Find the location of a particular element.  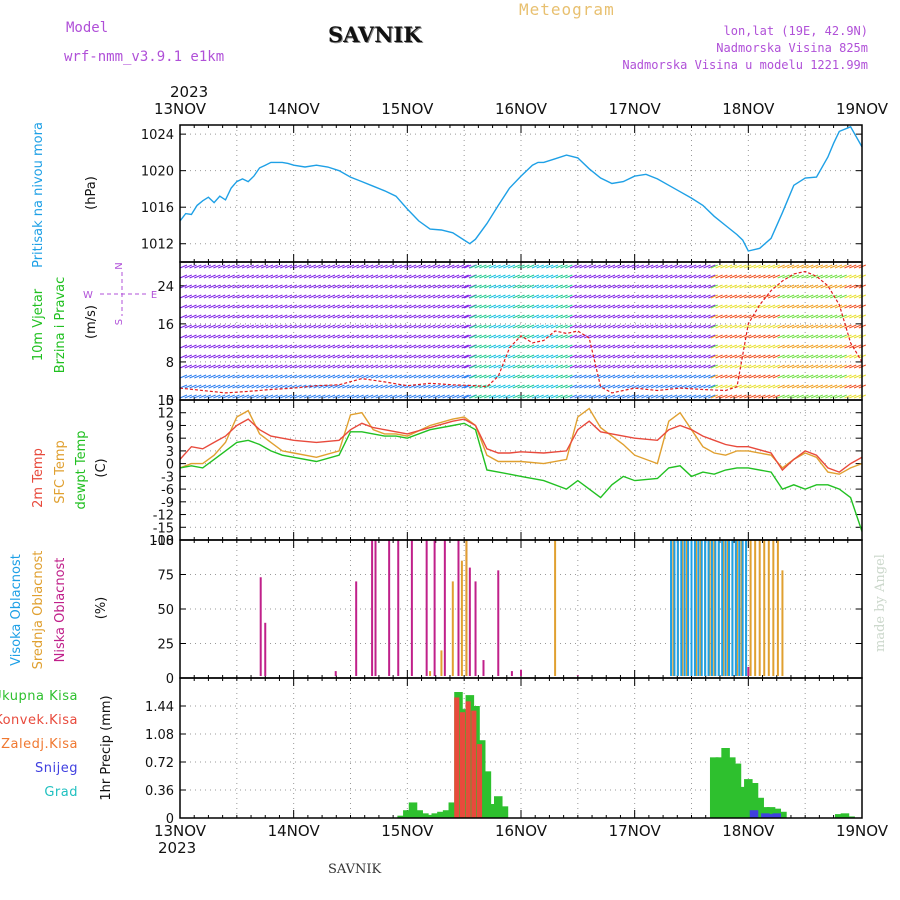

y-tick-label: 3 is located at coordinates (170, 452).